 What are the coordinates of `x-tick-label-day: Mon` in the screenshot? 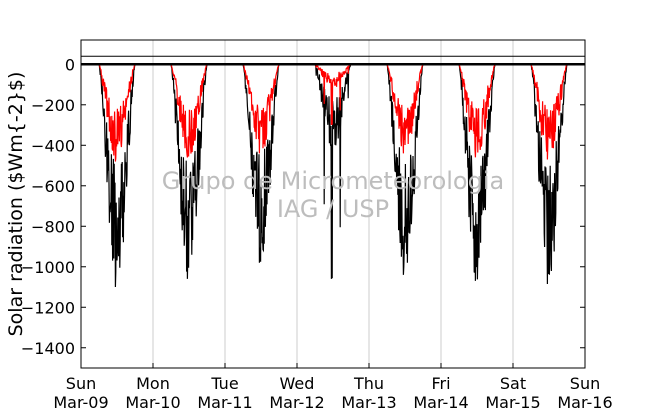 It's located at (153, 383).